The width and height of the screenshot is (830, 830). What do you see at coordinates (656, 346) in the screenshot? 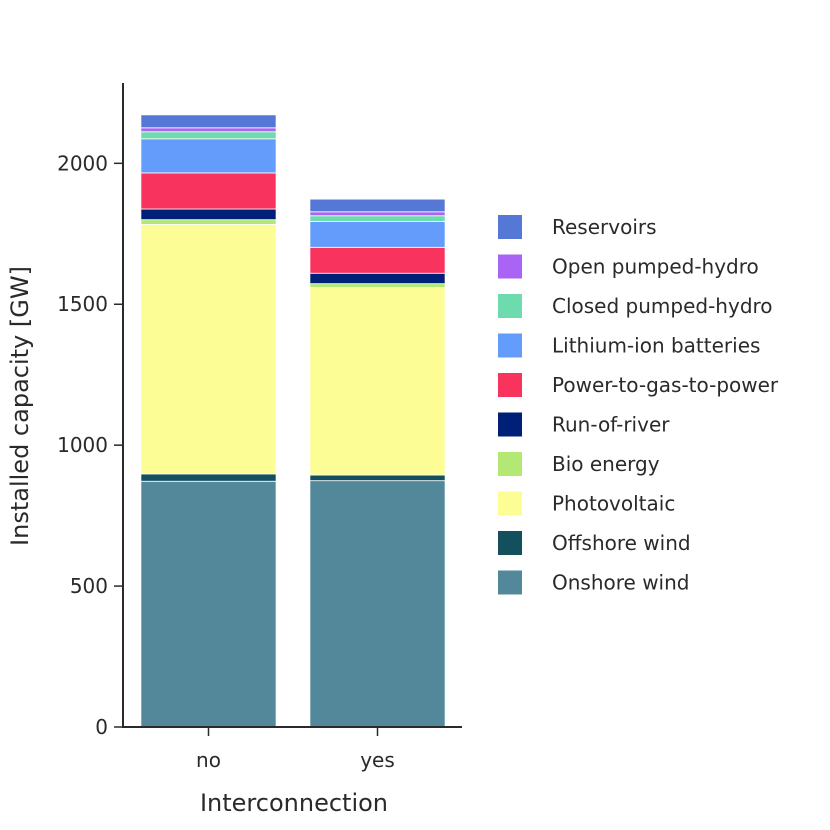
I see `legend-label: Lithium-ion batteries` at bounding box center [656, 346].